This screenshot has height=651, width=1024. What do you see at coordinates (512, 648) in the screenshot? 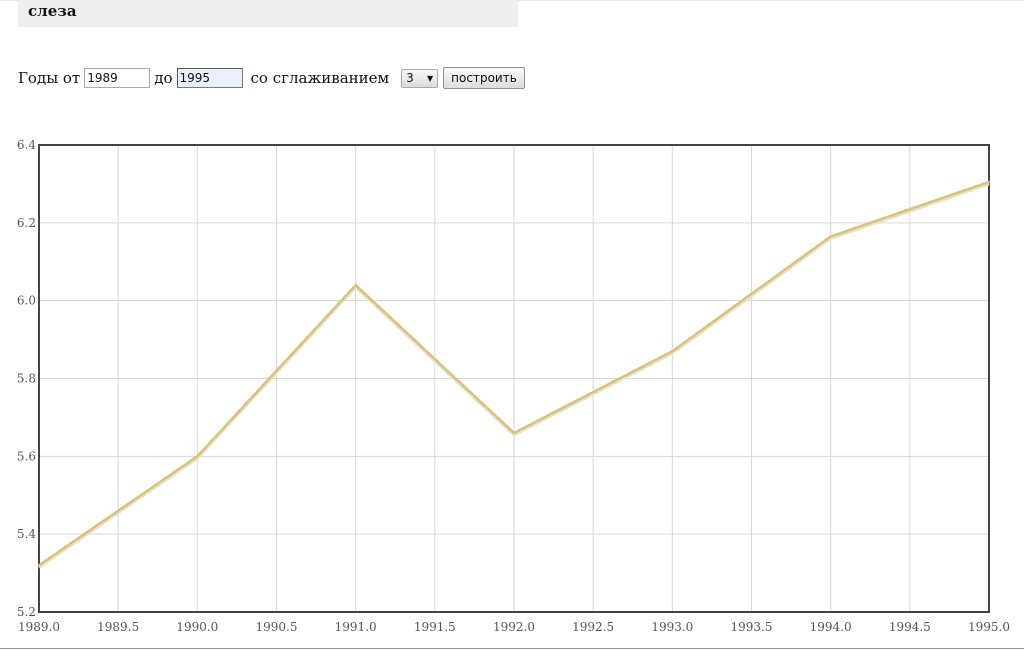
I see `bottom-divider` at bounding box center [512, 648].